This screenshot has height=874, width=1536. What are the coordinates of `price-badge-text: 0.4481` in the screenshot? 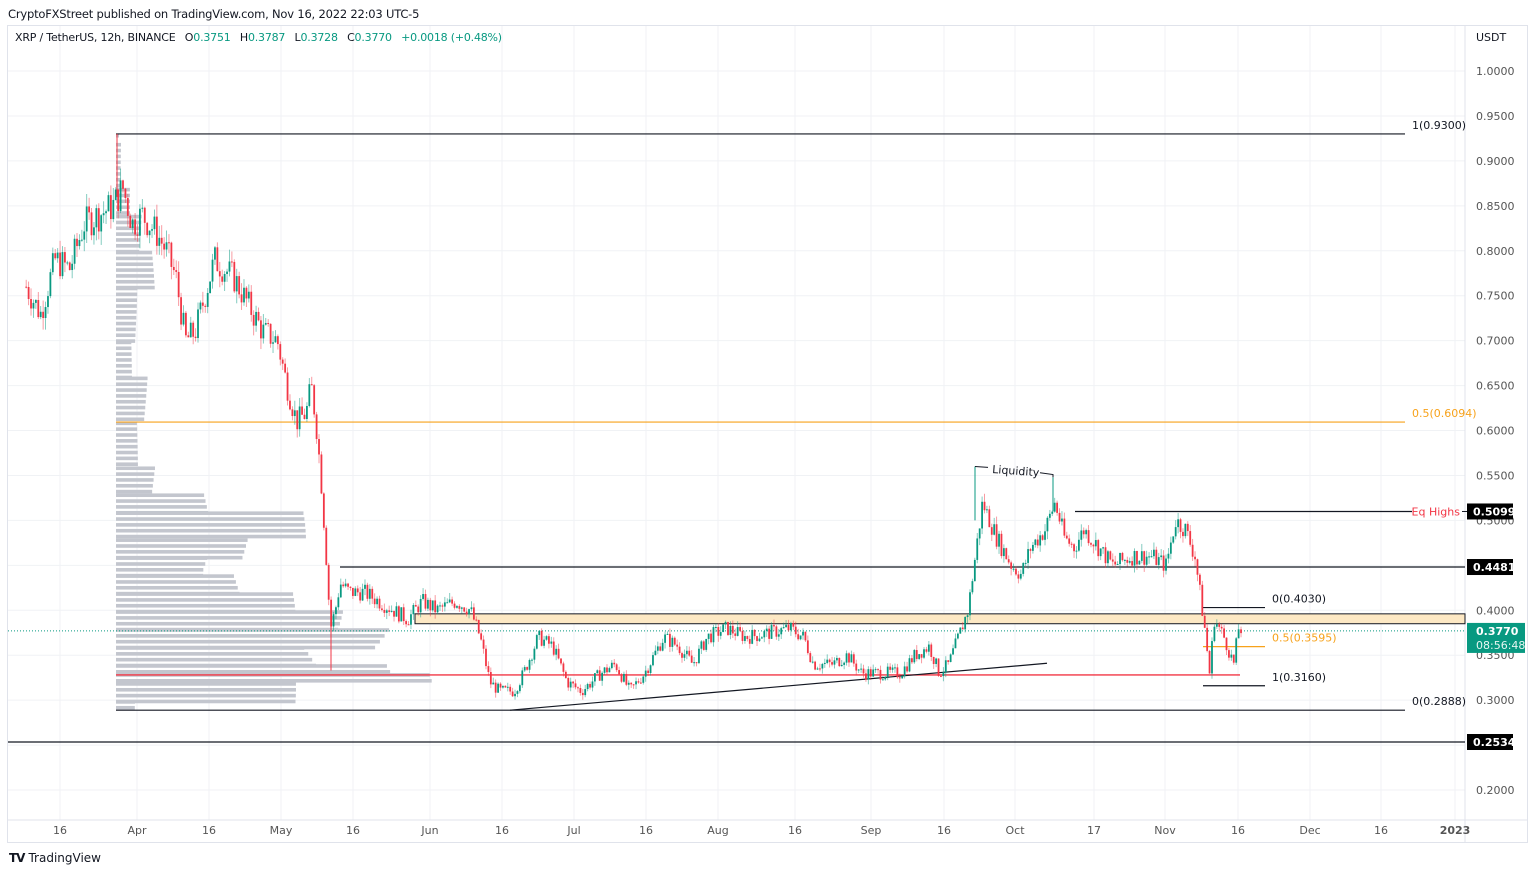 It's located at (1494, 567).